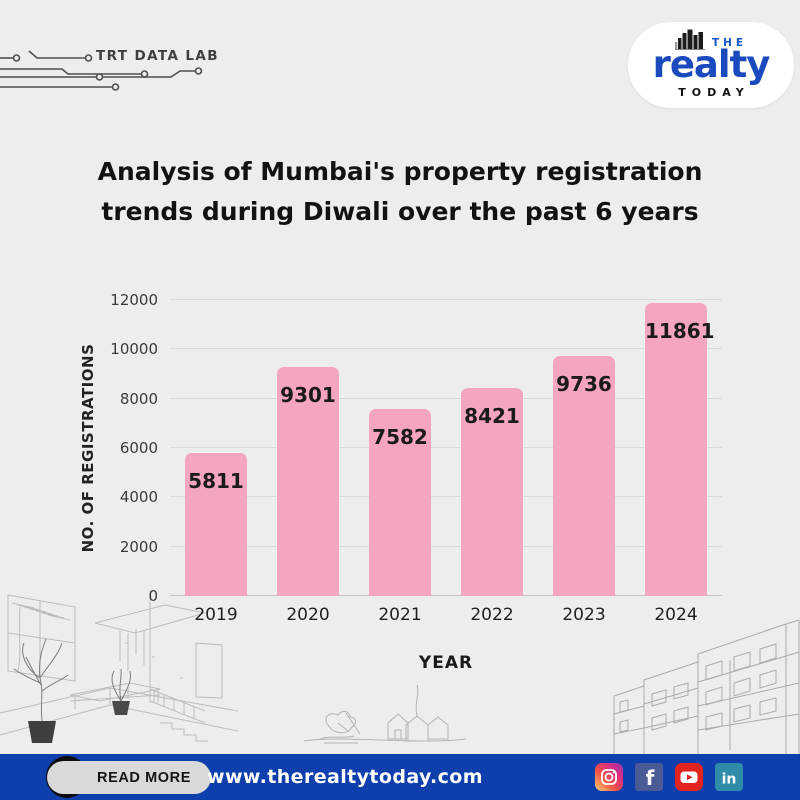  What do you see at coordinates (385, 714) in the screenshot?
I see `hand-drawing-sketch` at bounding box center [385, 714].